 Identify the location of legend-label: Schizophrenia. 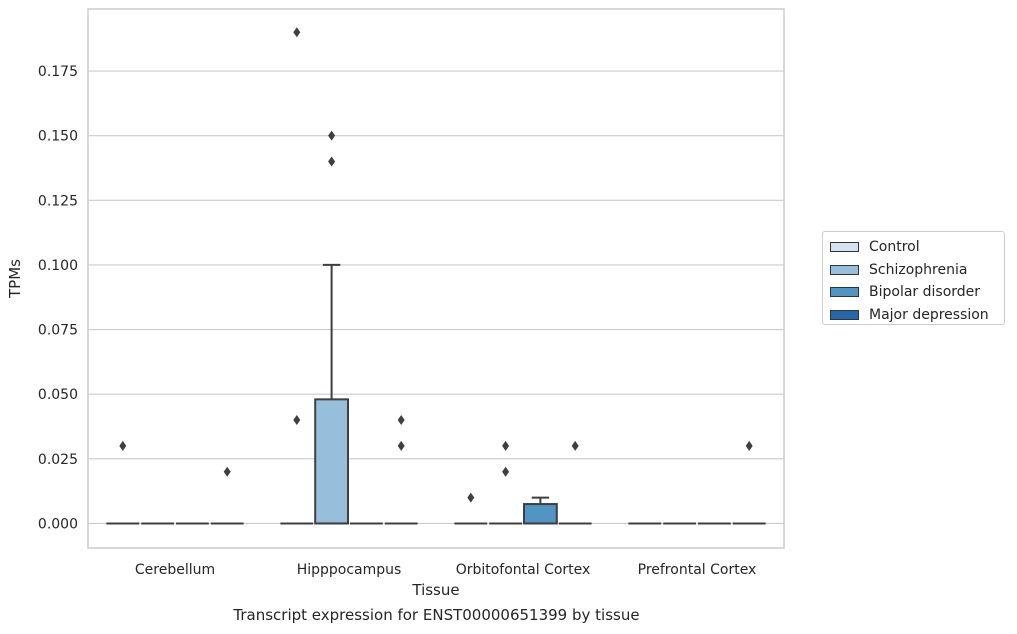
(918, 269).